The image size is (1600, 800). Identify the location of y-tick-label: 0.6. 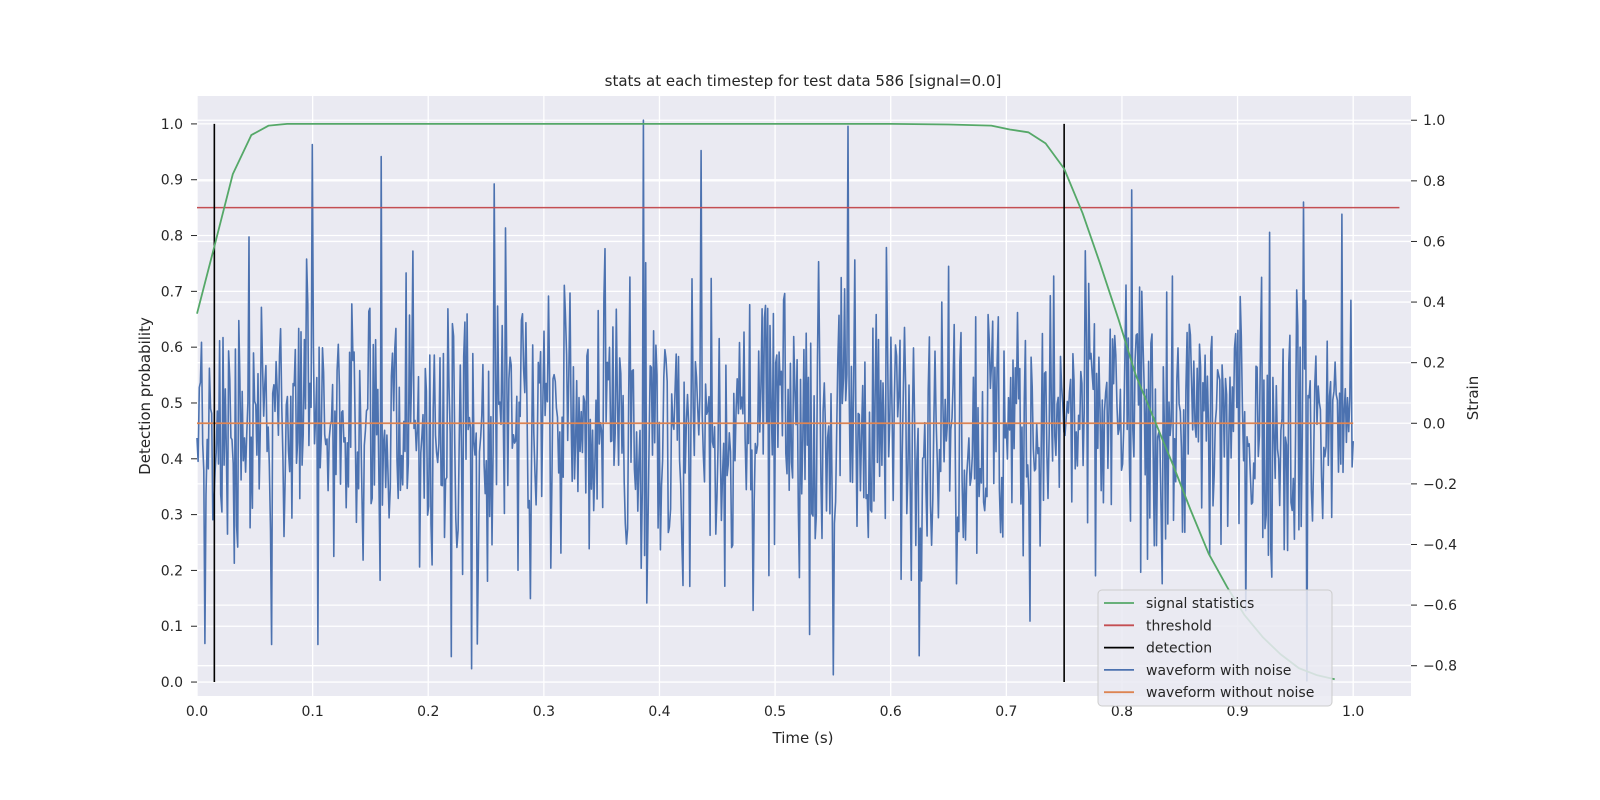
(172, 348).